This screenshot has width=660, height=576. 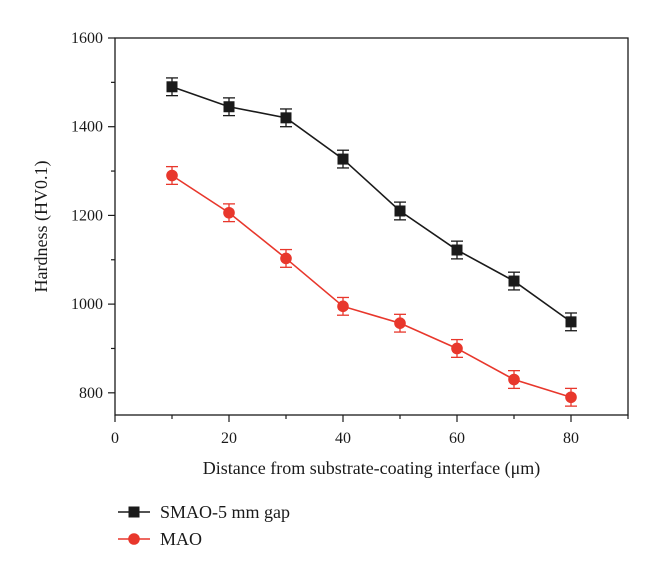 I want to click on legend-label: SMAO-5 mm gap, so click(x=225, y=512).